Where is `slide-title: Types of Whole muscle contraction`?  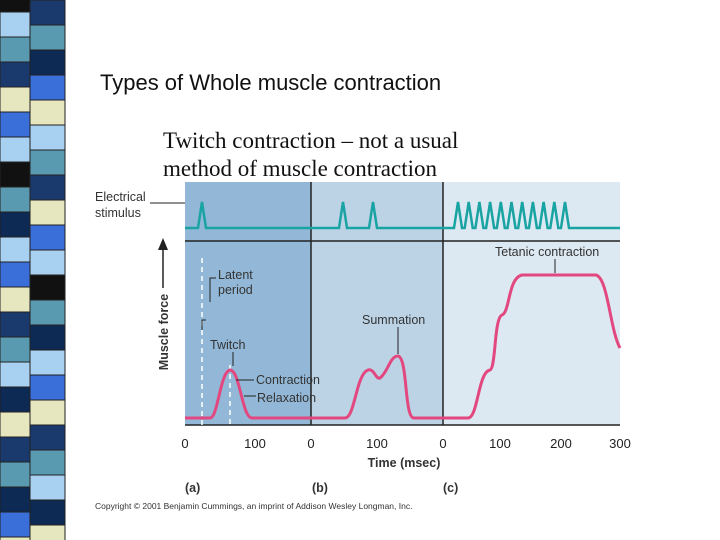 slide-title: Types of Whole muscle contraction is located at coordinates (270, 82).